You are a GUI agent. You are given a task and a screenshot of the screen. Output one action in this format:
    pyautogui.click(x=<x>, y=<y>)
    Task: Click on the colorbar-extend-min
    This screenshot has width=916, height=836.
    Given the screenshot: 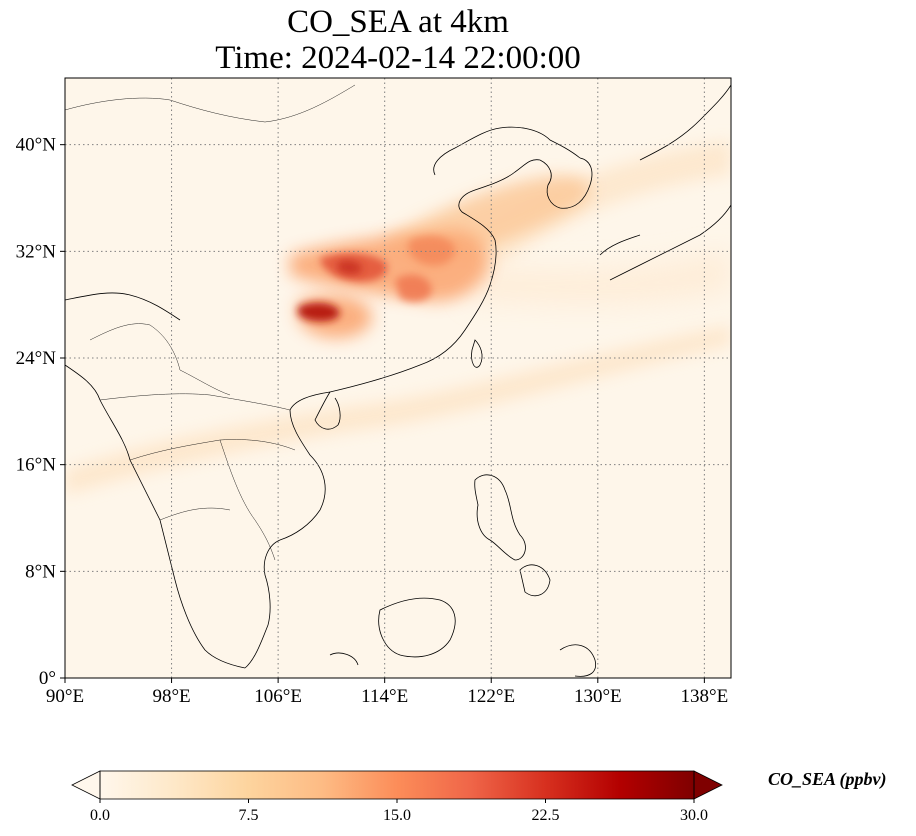 What is the action you would take?
    pyautogui.click(x=86, y=785)
    